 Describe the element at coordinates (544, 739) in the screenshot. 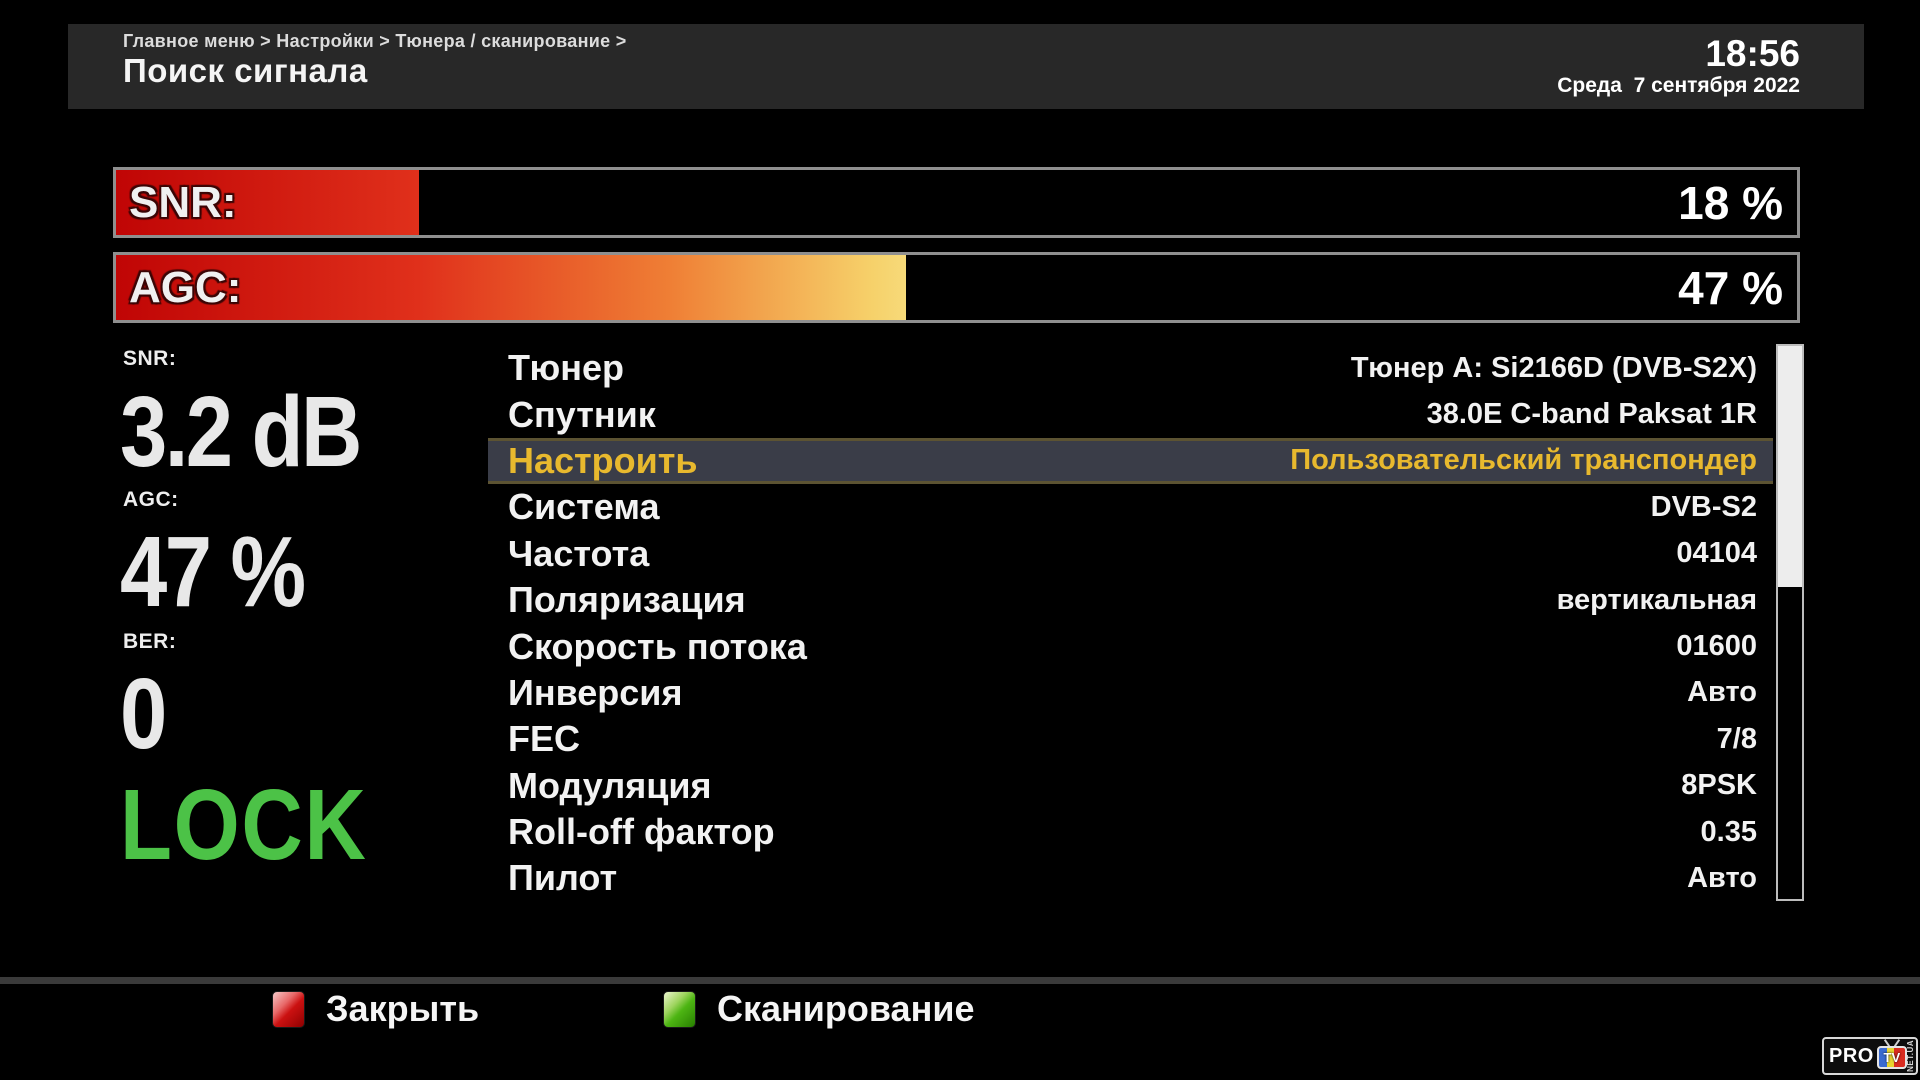

I see `menu-row-label: FEC` at that location.